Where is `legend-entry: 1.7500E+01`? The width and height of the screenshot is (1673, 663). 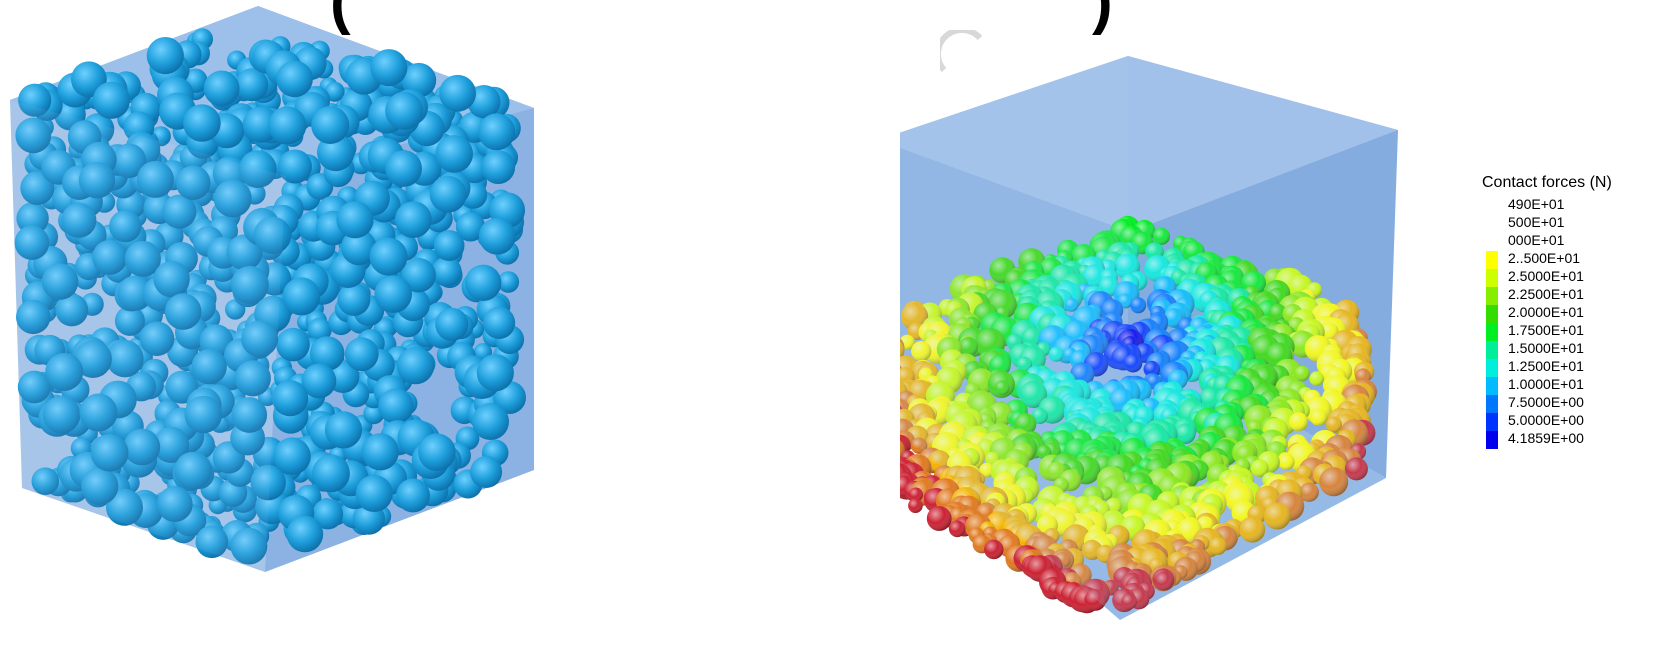 legend-entry: 1.7500E+01 is located at coordinates (1577, 330).